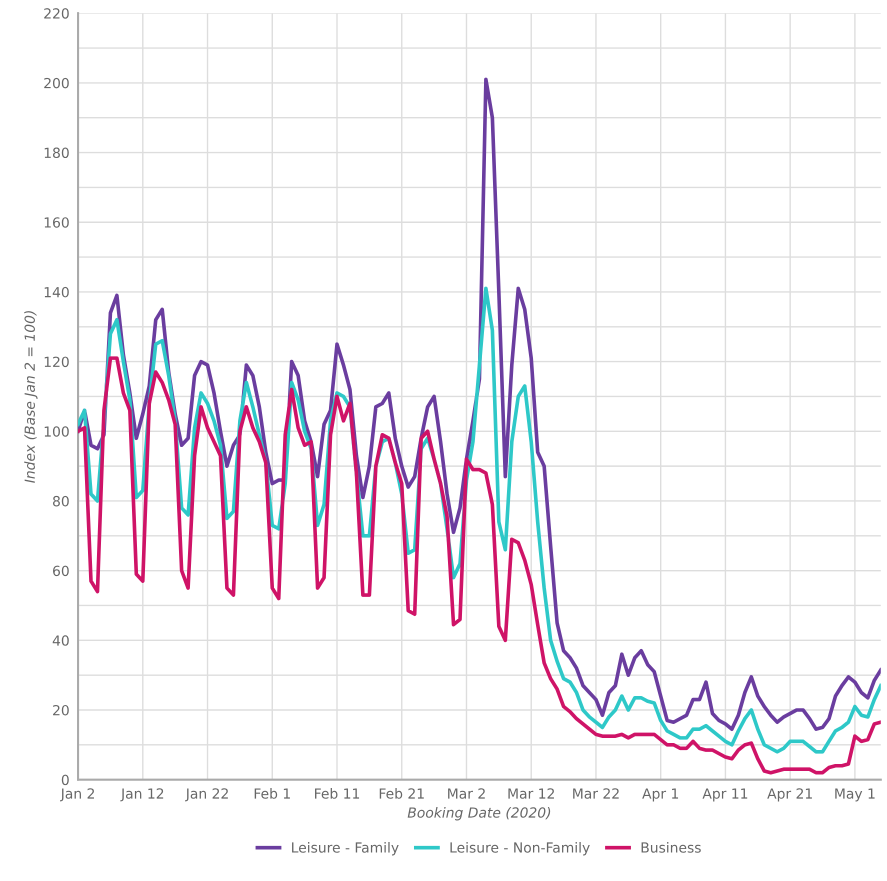 The height and width of the screenshot is (881, 887). I want to click on y-tick-label: 200, so click(56, 83).